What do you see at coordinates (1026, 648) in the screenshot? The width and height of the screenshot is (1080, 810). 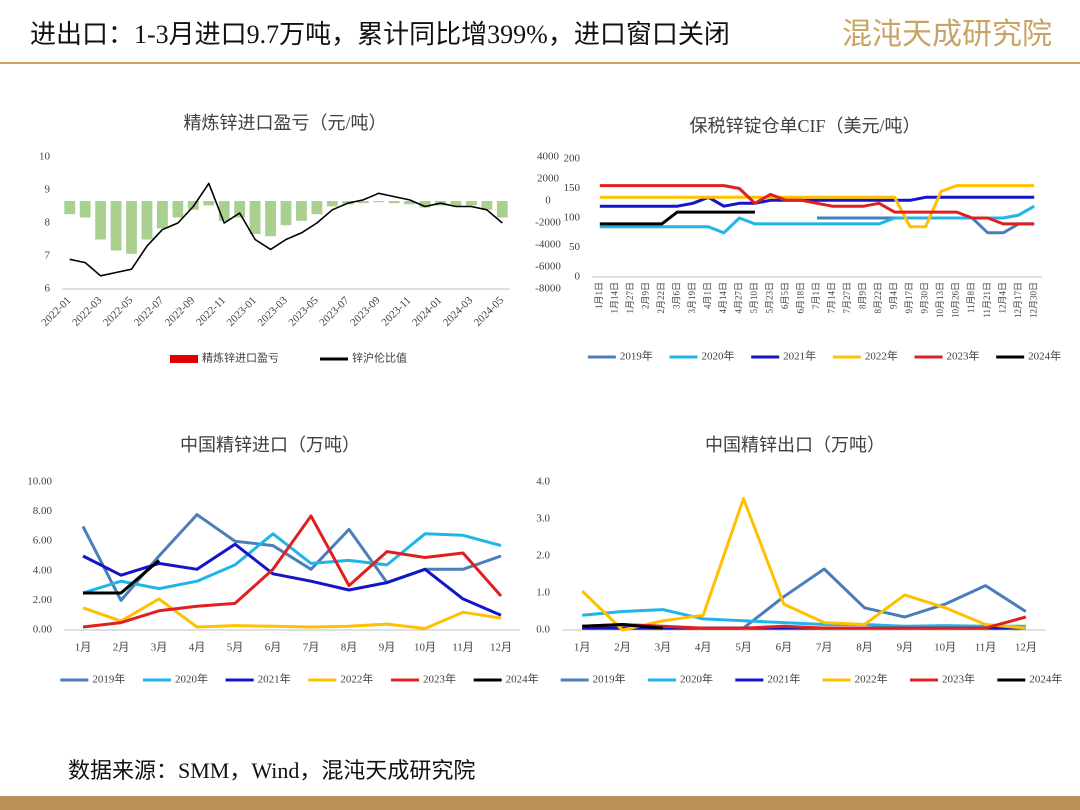 I see `x-tick-label: 12月` at bounding box center [1026, 648].